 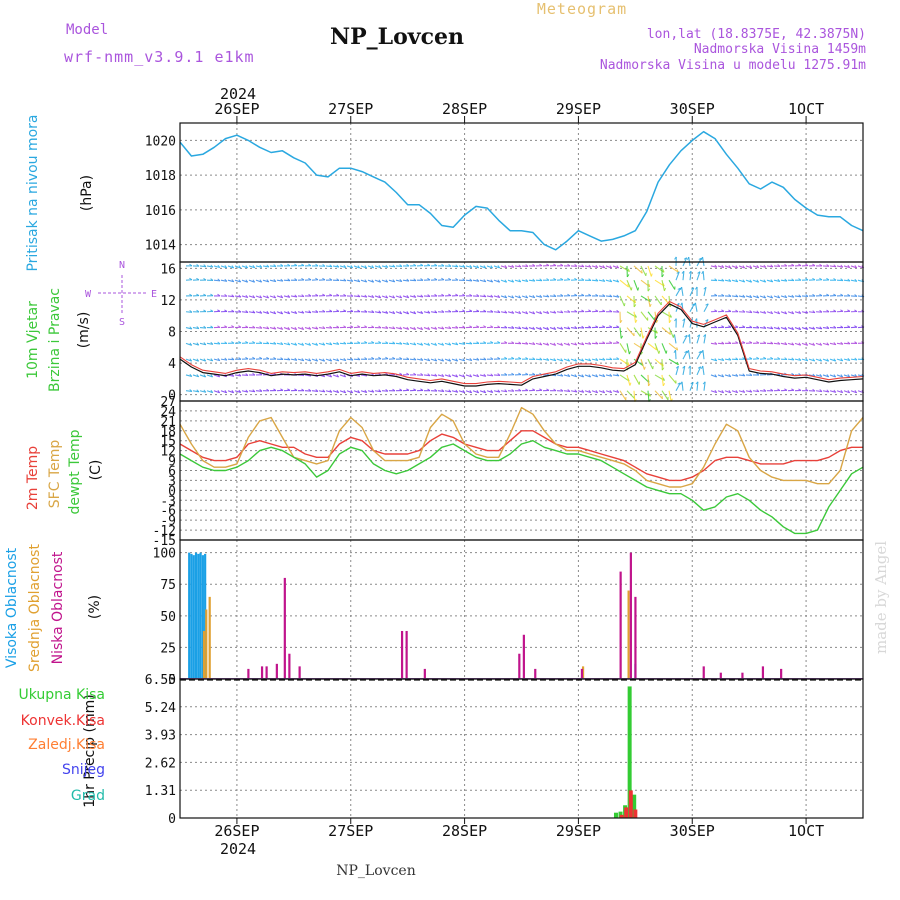 I want to click on panel-frame-pressure, so click(x=521, y=192).